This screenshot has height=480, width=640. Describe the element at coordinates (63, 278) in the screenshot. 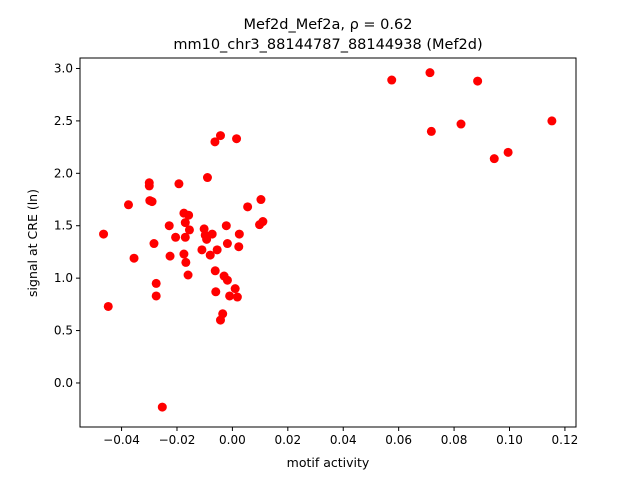

I see `y-tick-label: 1.0` at that location.